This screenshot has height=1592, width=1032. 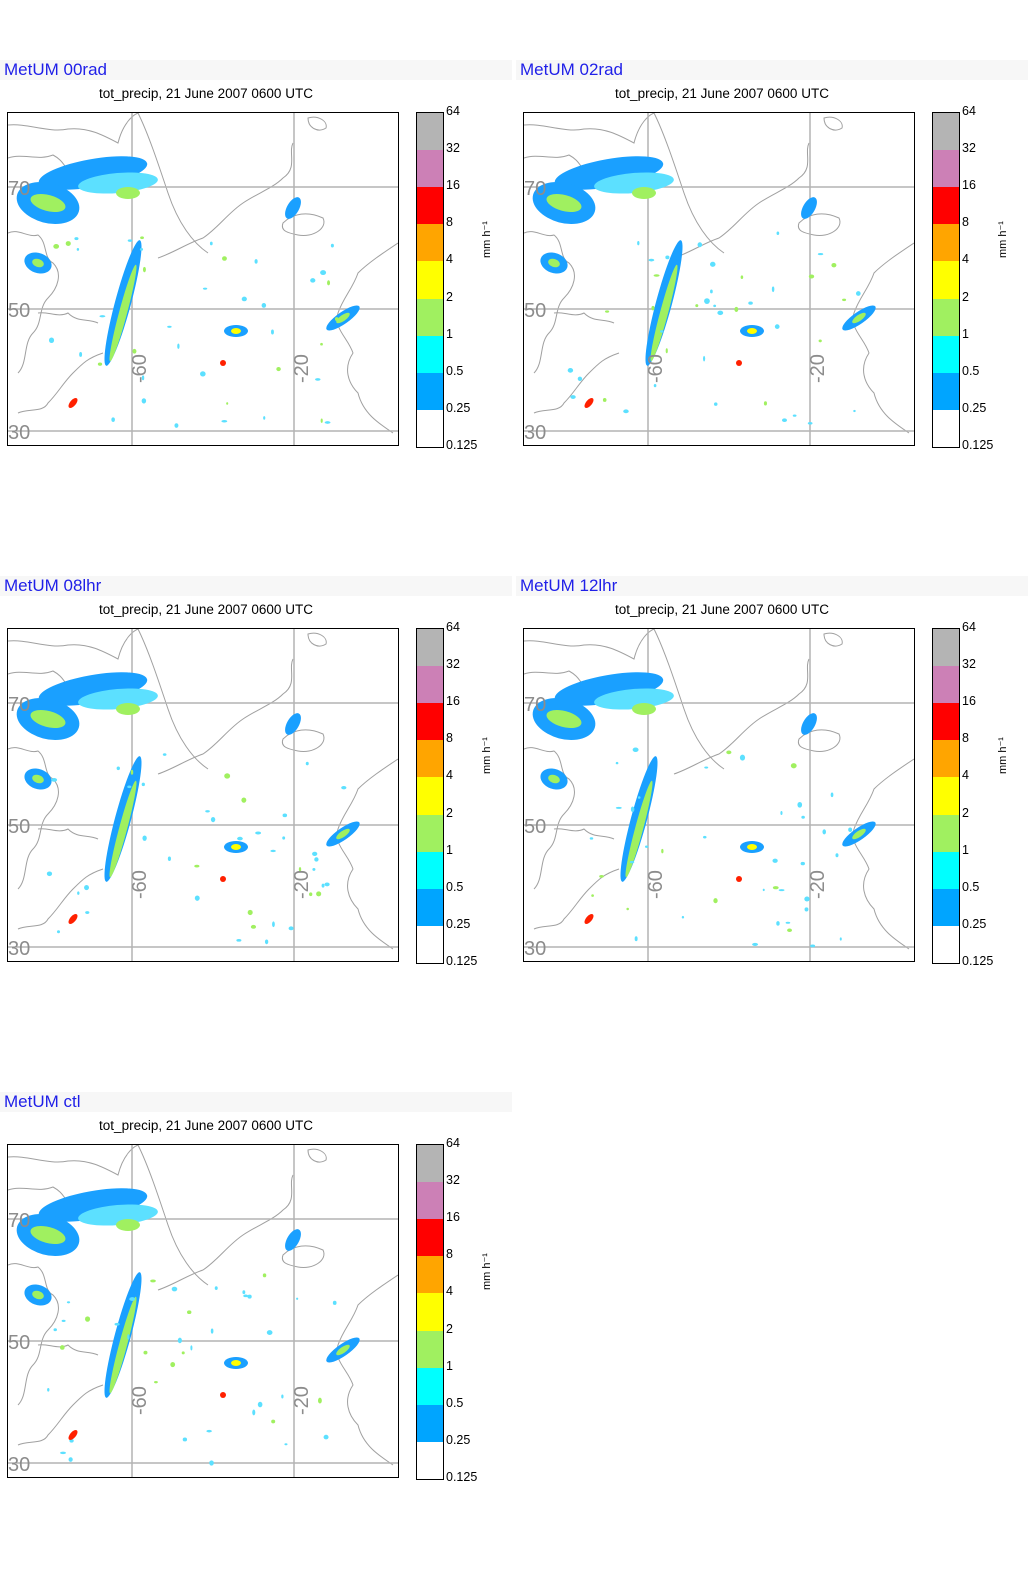 What do you see at coordinates (317, 123) in the screenshot?
I see `svalbard-coast` at bounding box center [317, 123].